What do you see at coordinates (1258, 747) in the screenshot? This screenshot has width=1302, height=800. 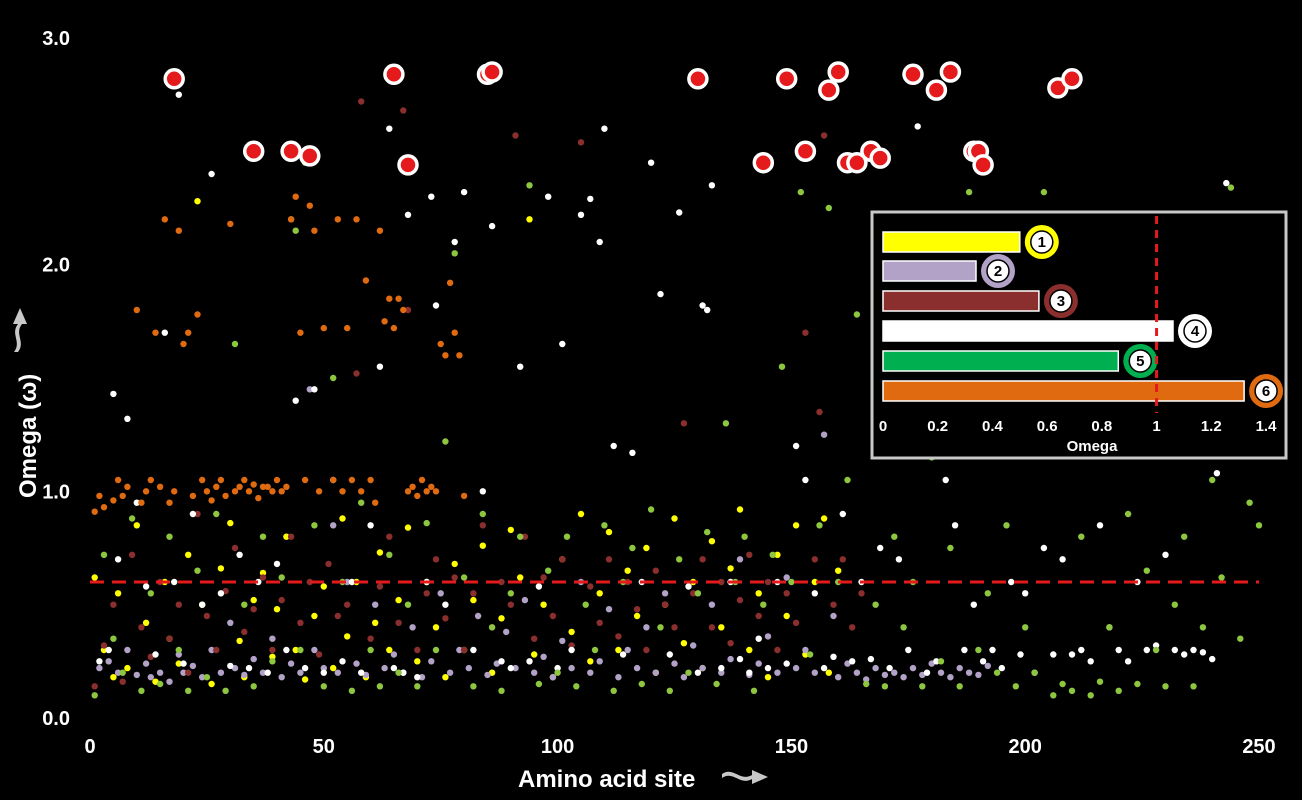 I see `x-tick-label: 250` at bounding box center [1258, 747].